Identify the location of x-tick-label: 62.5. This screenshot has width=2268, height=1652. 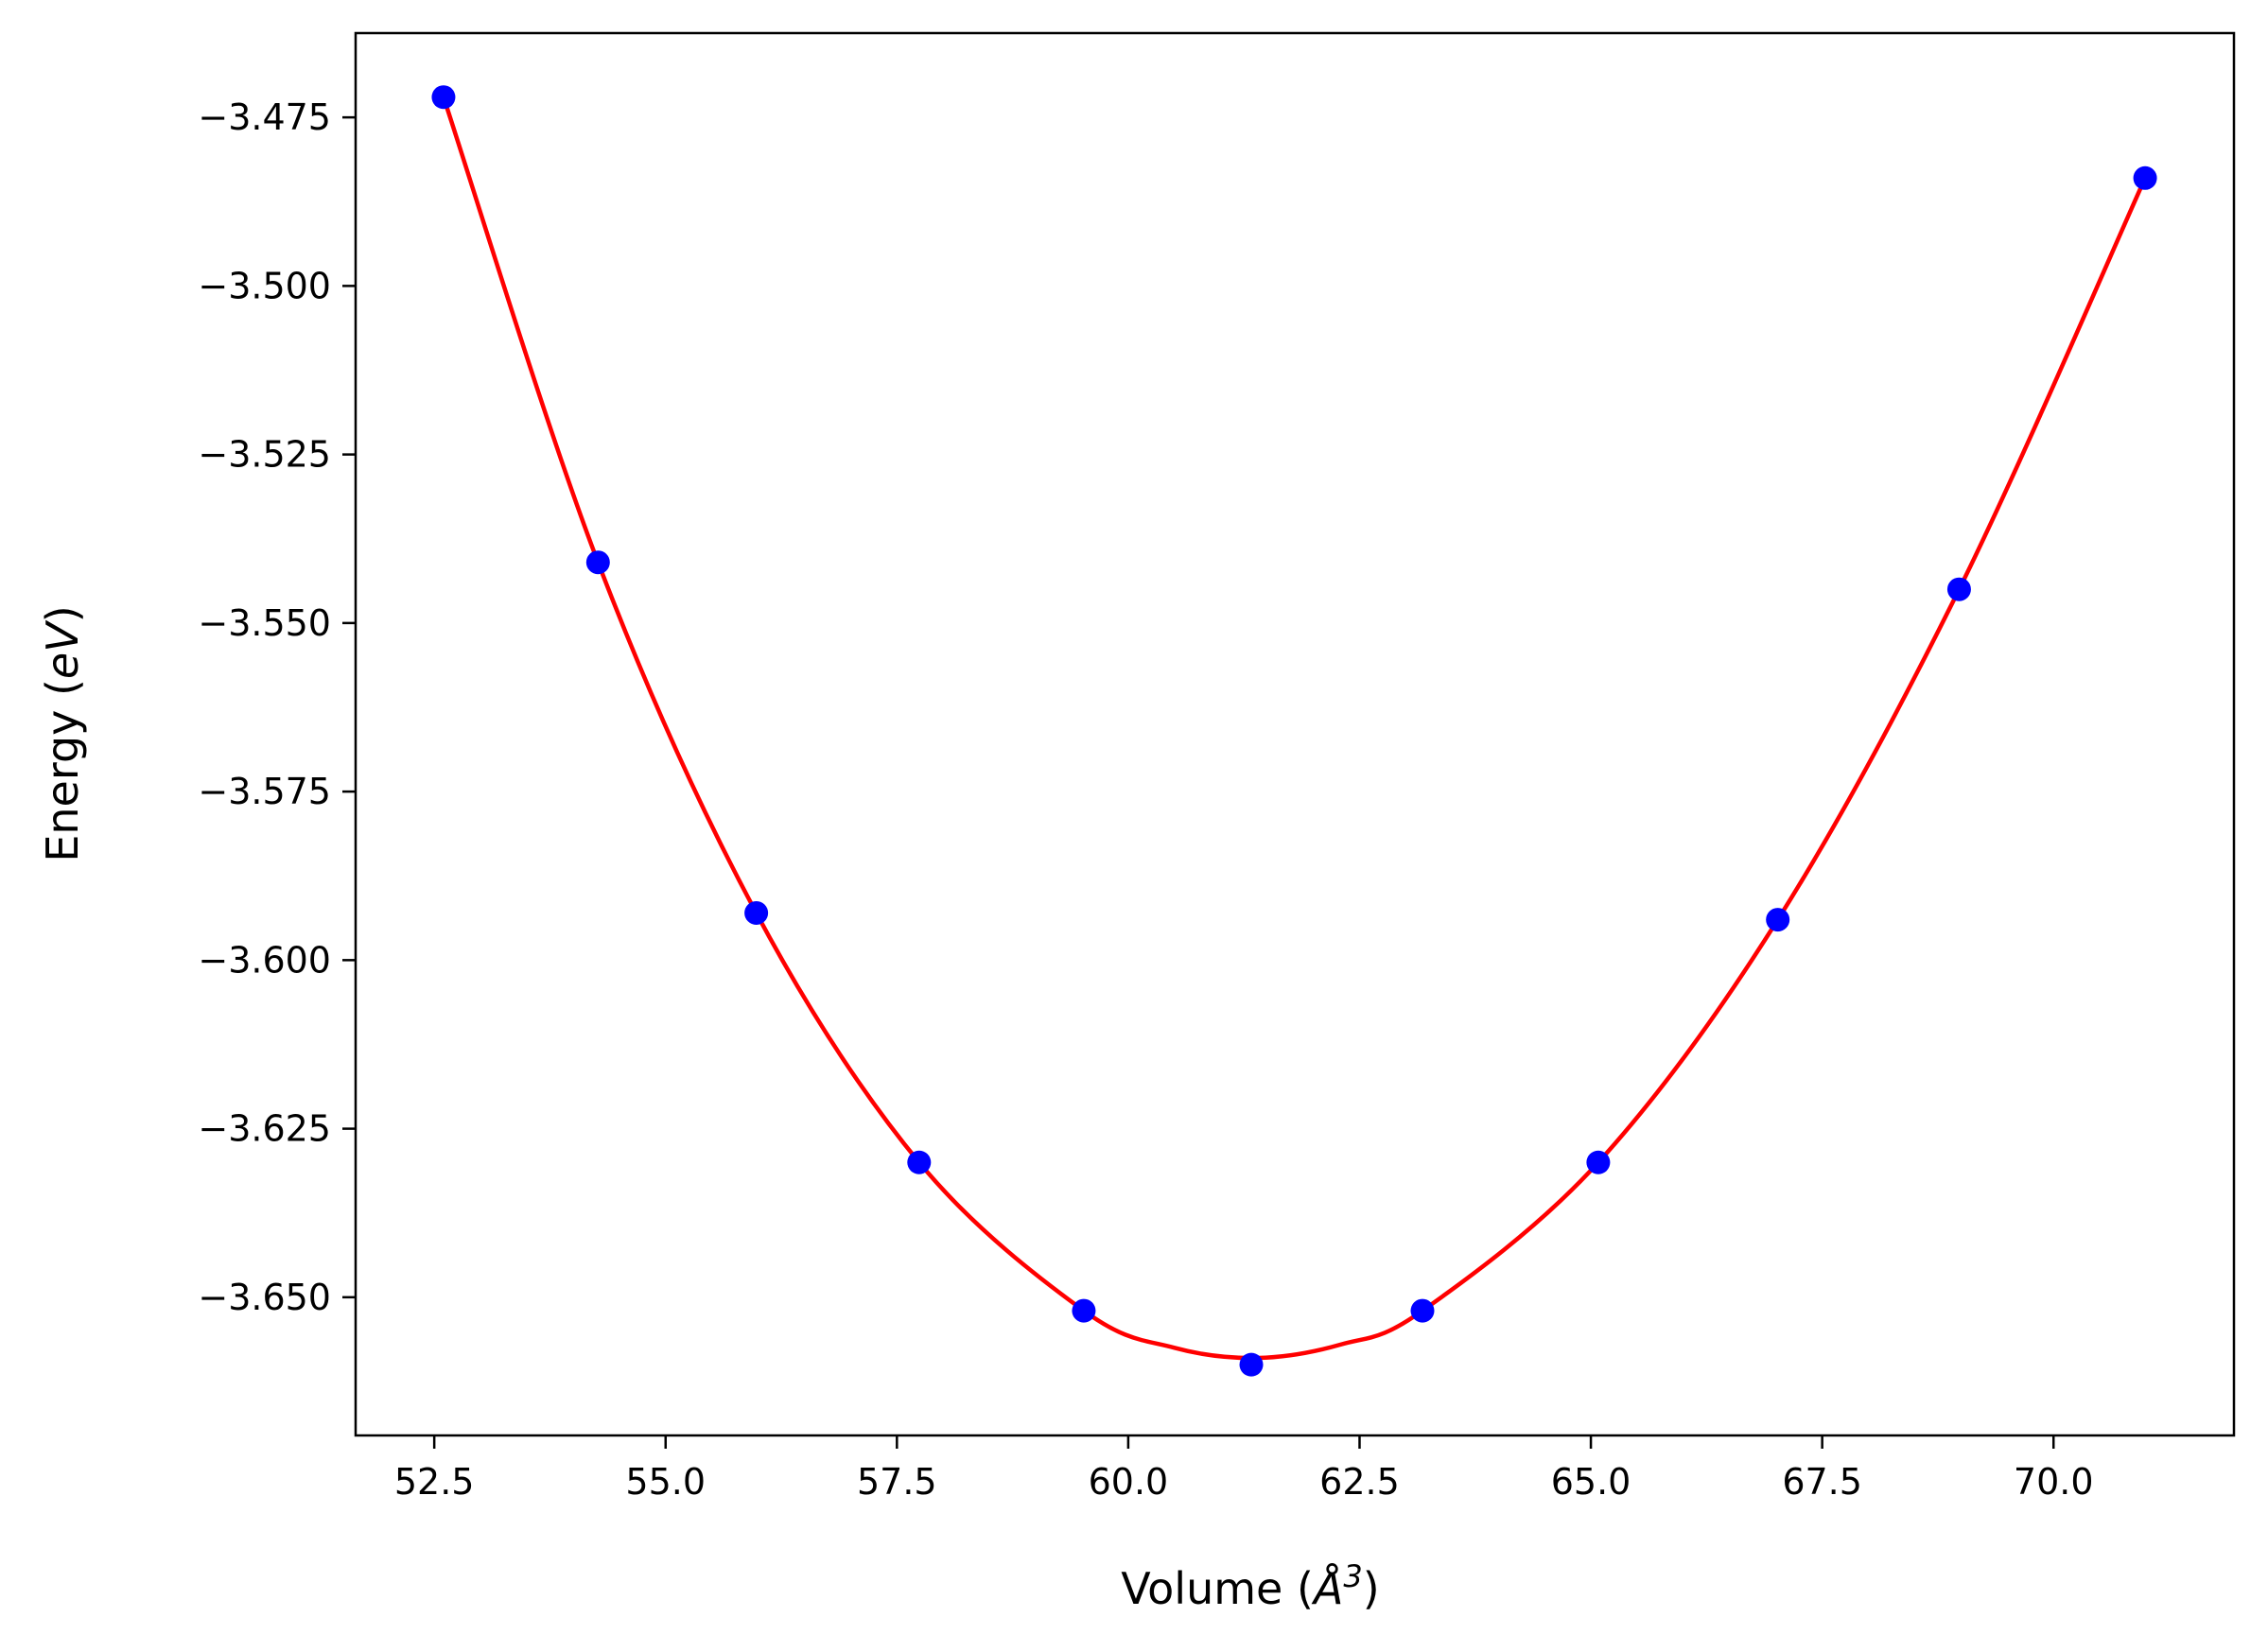
(1359, 1482).